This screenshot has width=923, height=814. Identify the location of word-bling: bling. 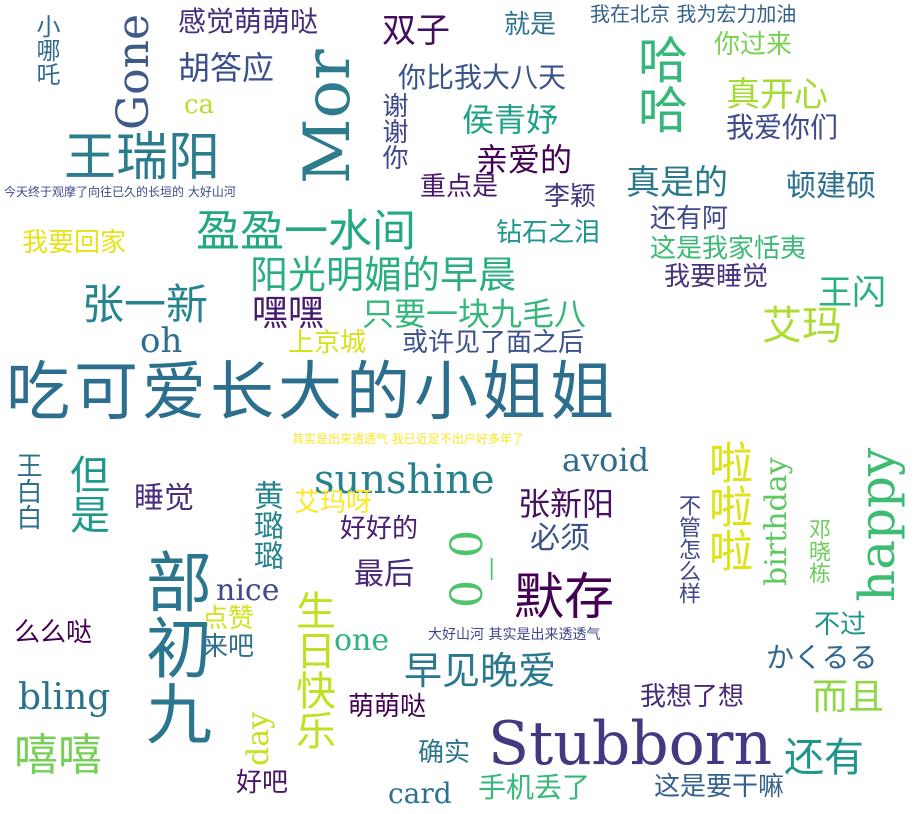
(64, 697).